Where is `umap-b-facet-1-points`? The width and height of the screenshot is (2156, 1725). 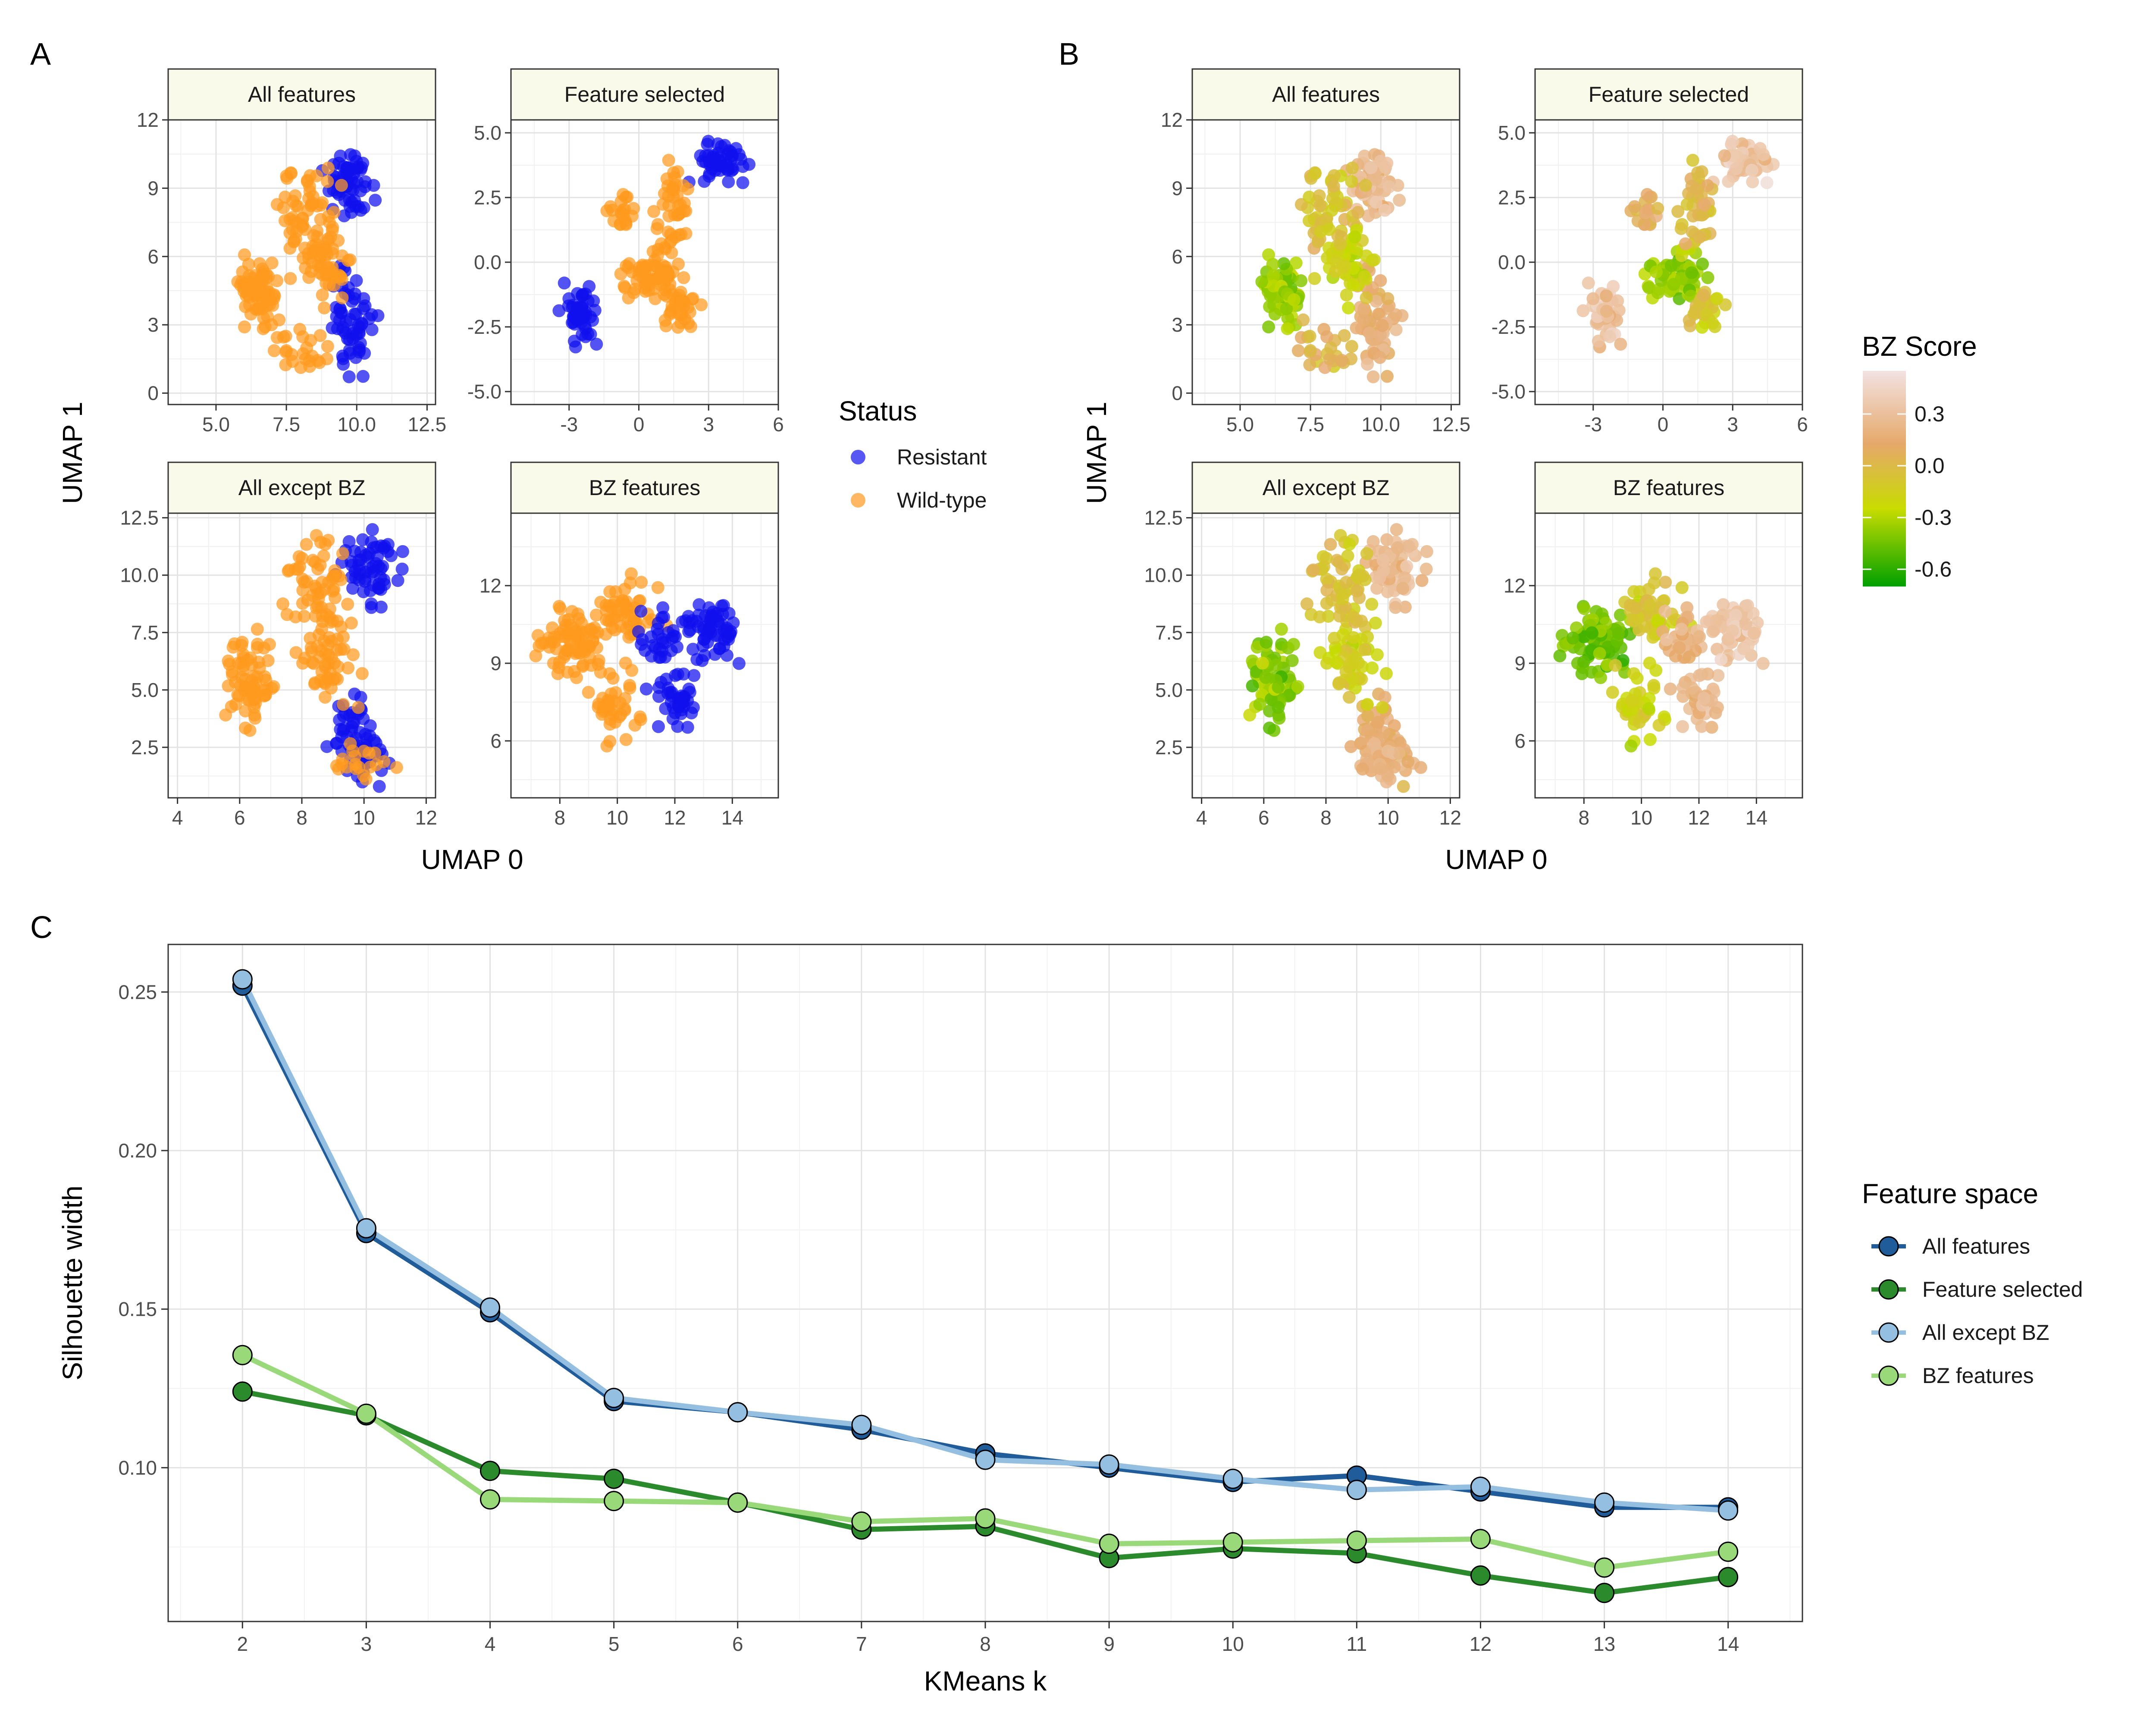 umap-b-facet-1-points is located at coordinates (1332, 265).